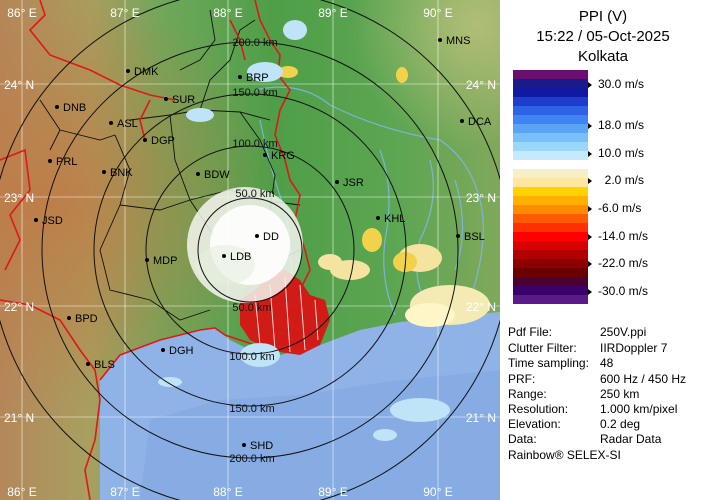  Describe the element at coordinates (458, 41) in the screenshot. I see `station-mns: MNS` at that location.